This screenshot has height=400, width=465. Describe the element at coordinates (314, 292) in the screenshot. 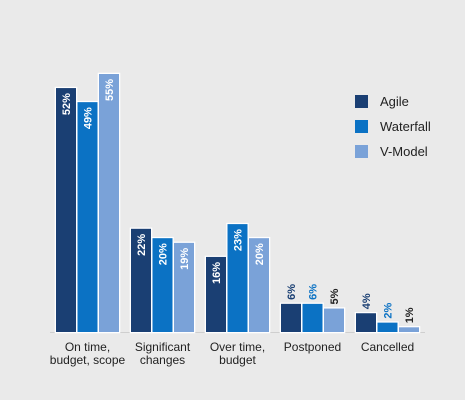

I see `value-label-waterfall-4: 6%` at that location.